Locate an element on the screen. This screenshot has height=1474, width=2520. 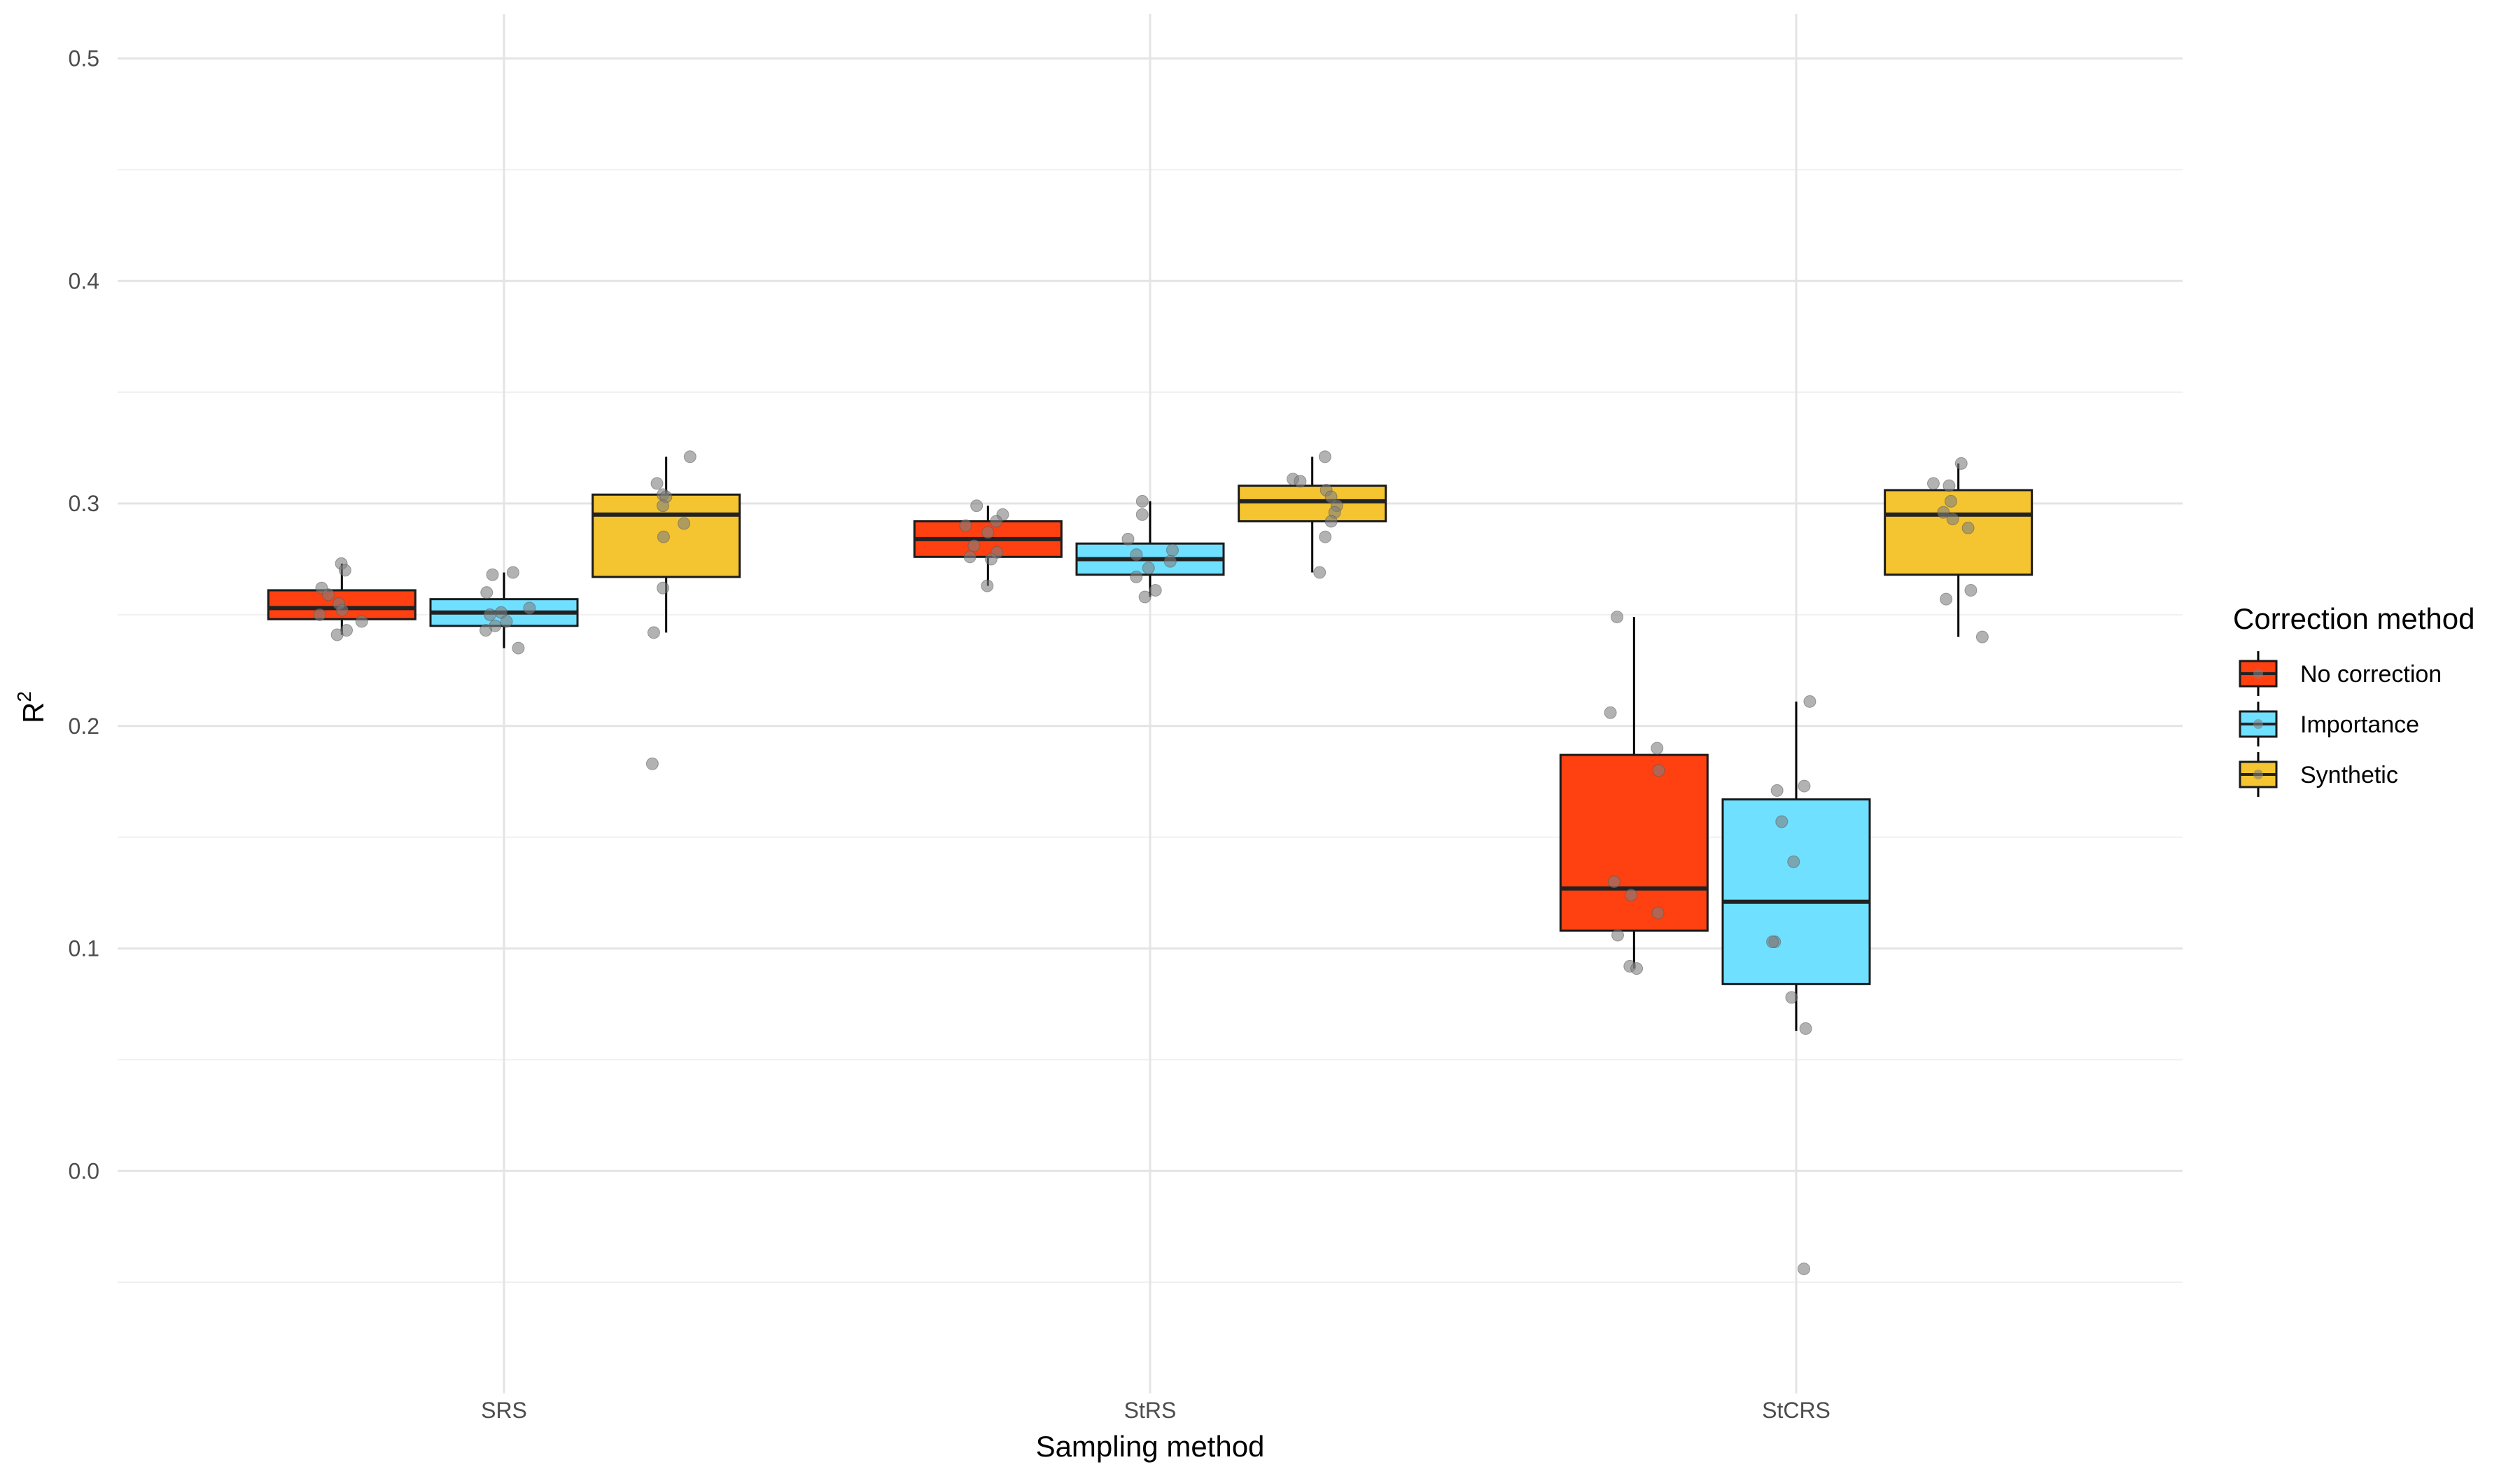
legend-label: No correction is located at coordinates (2371, 674).